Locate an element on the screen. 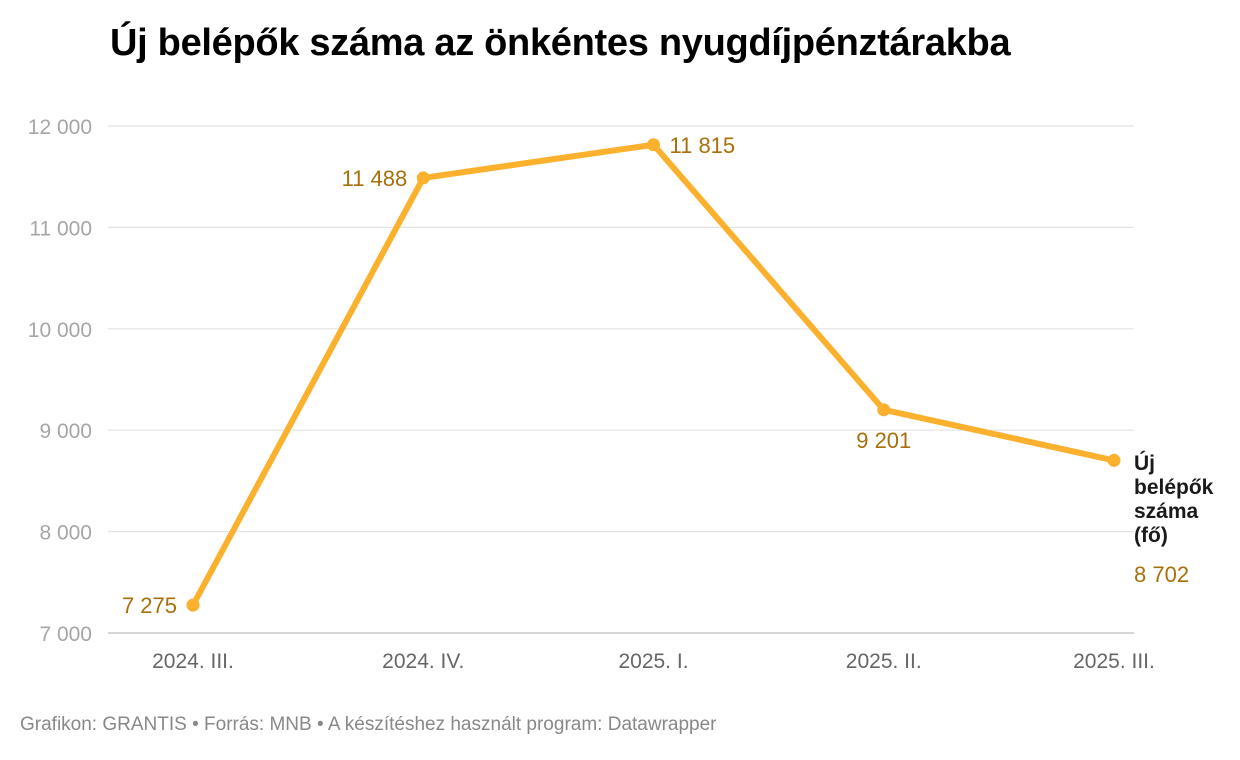 The height and width of the screenshot is (760, 1240). x-tick-label: 2025. III. is located at coordinates (1114, 661).